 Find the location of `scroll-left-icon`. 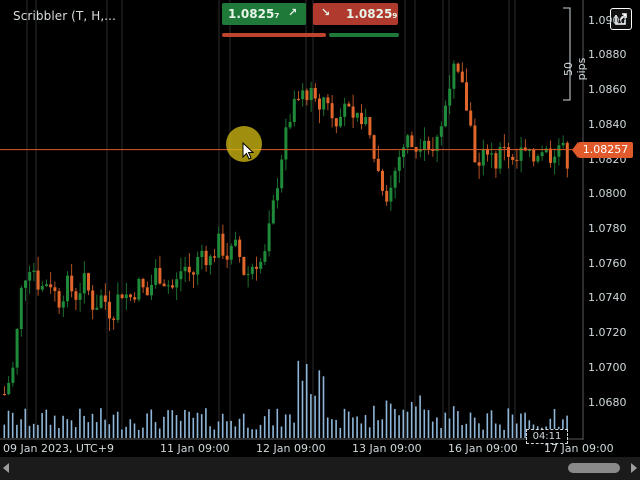

scroll-left-icon is located at coordinates (6, 468).